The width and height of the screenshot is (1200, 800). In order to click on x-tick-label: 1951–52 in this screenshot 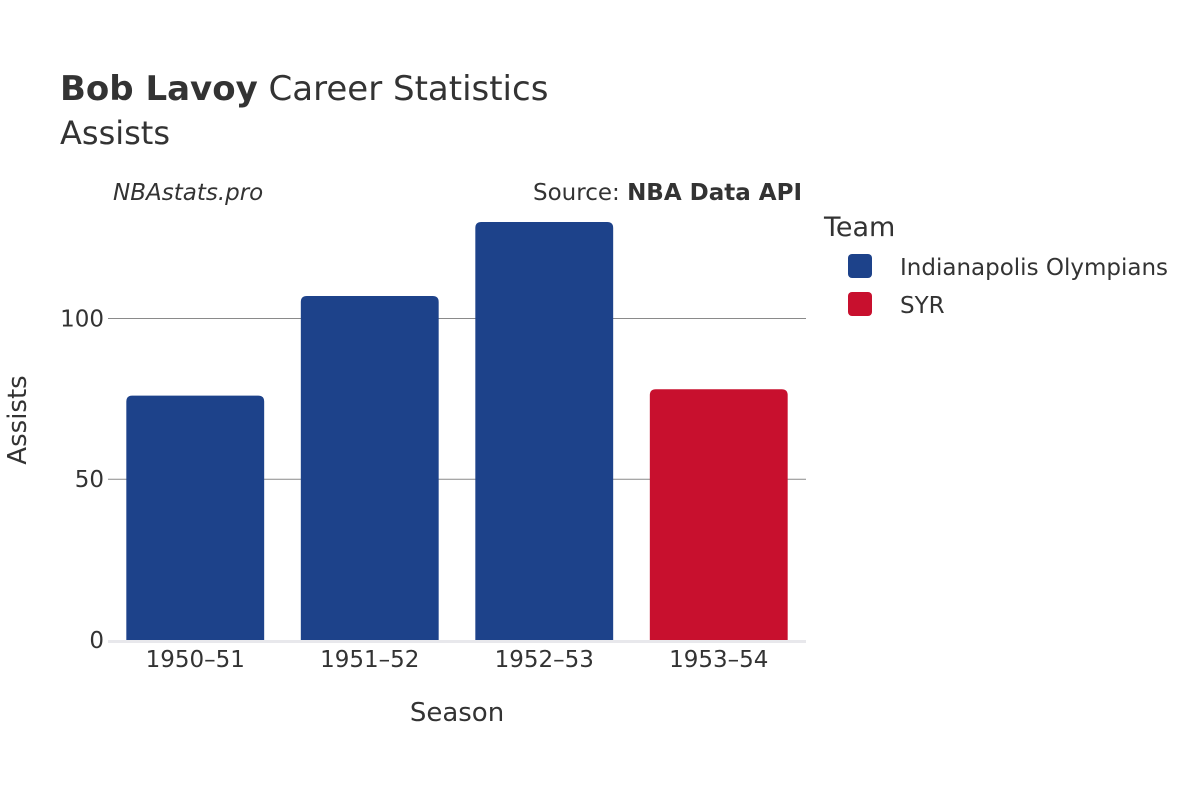, I will do `click(369, 660)`.